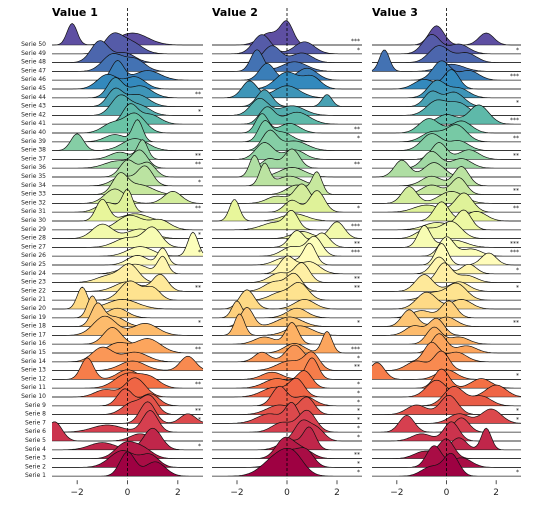 The height and width of the screenshot is (515, 543). Describe the element at coordinates (33, 273) in the screenshot. I see `series-label: Serie 24` at that location.